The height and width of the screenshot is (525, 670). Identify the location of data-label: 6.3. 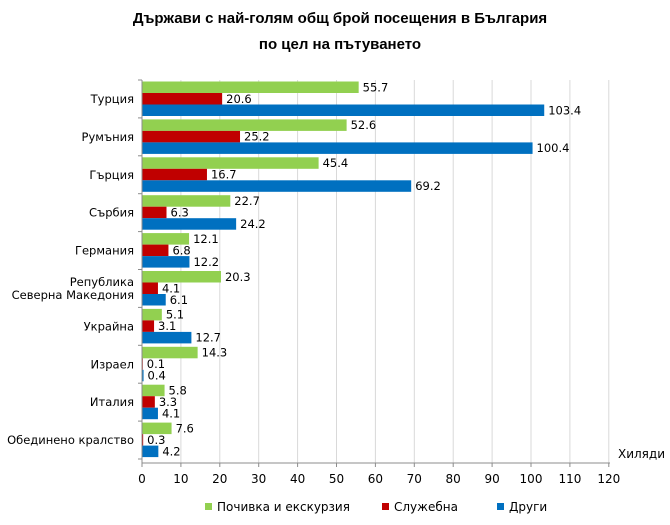
(180, 212).